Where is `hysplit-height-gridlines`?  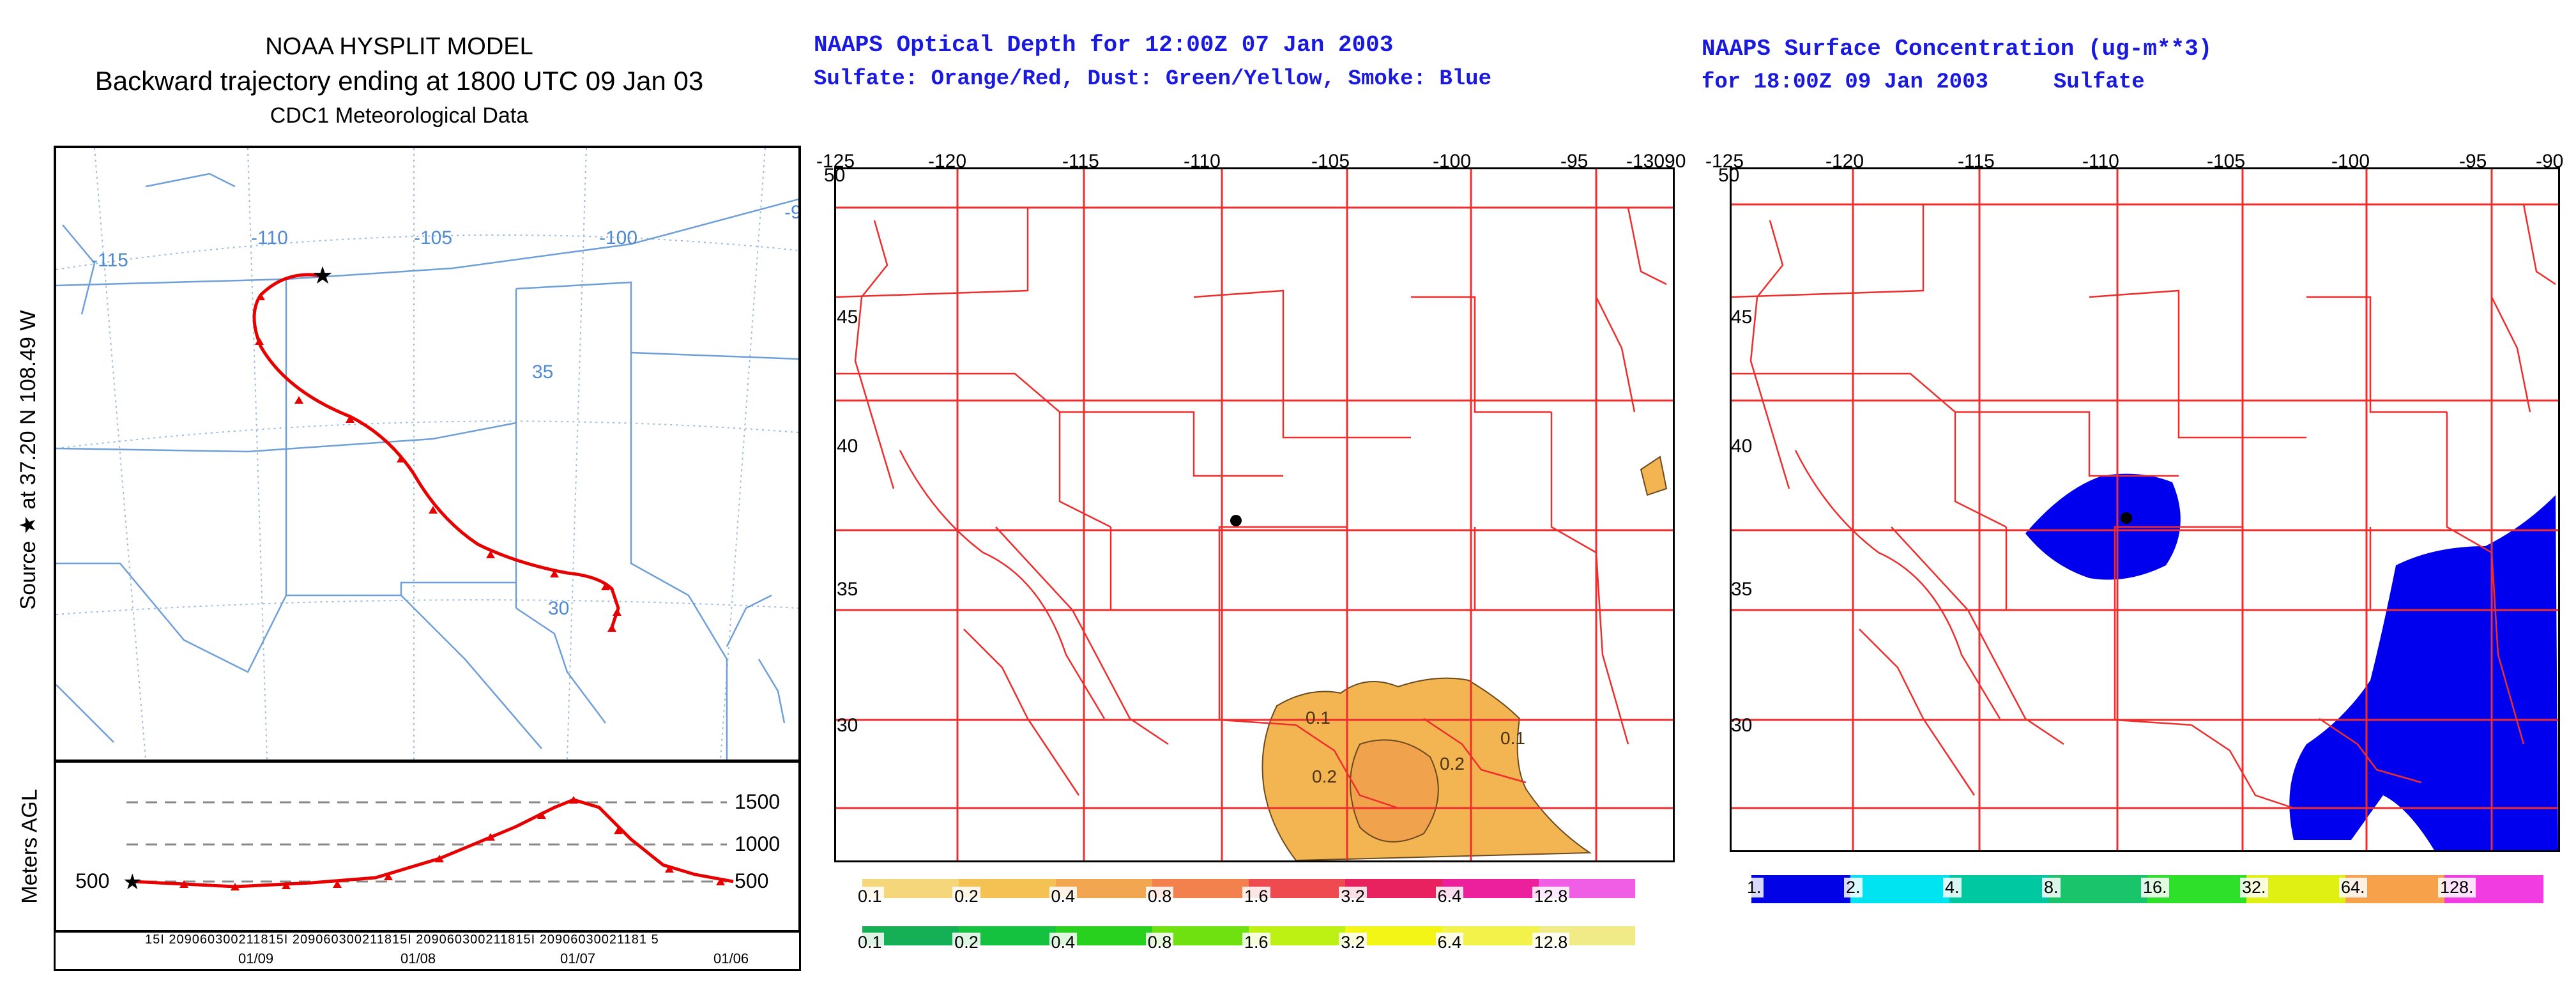 hysplit-height-gridlines is located at coordinates (426, 842).